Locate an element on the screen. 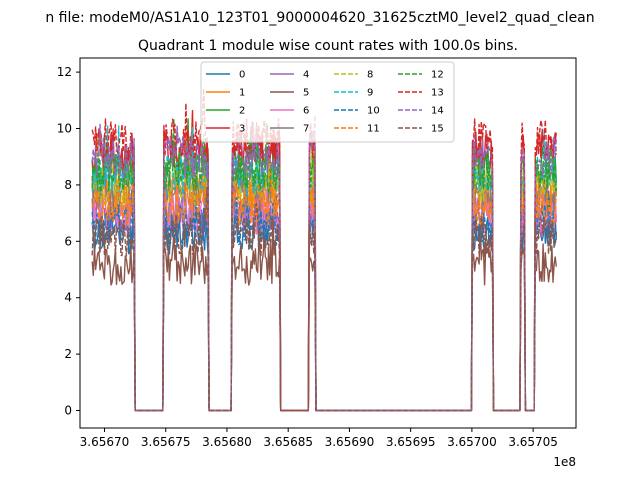 This screenshot has height=480, width=640. legend-label-13: 13 is located at coordinates (437, 93).